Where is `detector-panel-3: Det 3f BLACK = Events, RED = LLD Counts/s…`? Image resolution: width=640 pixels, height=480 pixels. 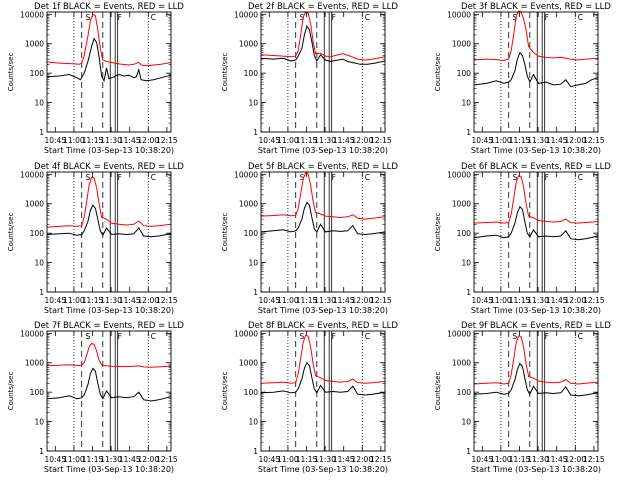
detector-panel-3: Det 3f BLACK = Events, RED = LLD Counts/s… is located at coordinates (522, 78).